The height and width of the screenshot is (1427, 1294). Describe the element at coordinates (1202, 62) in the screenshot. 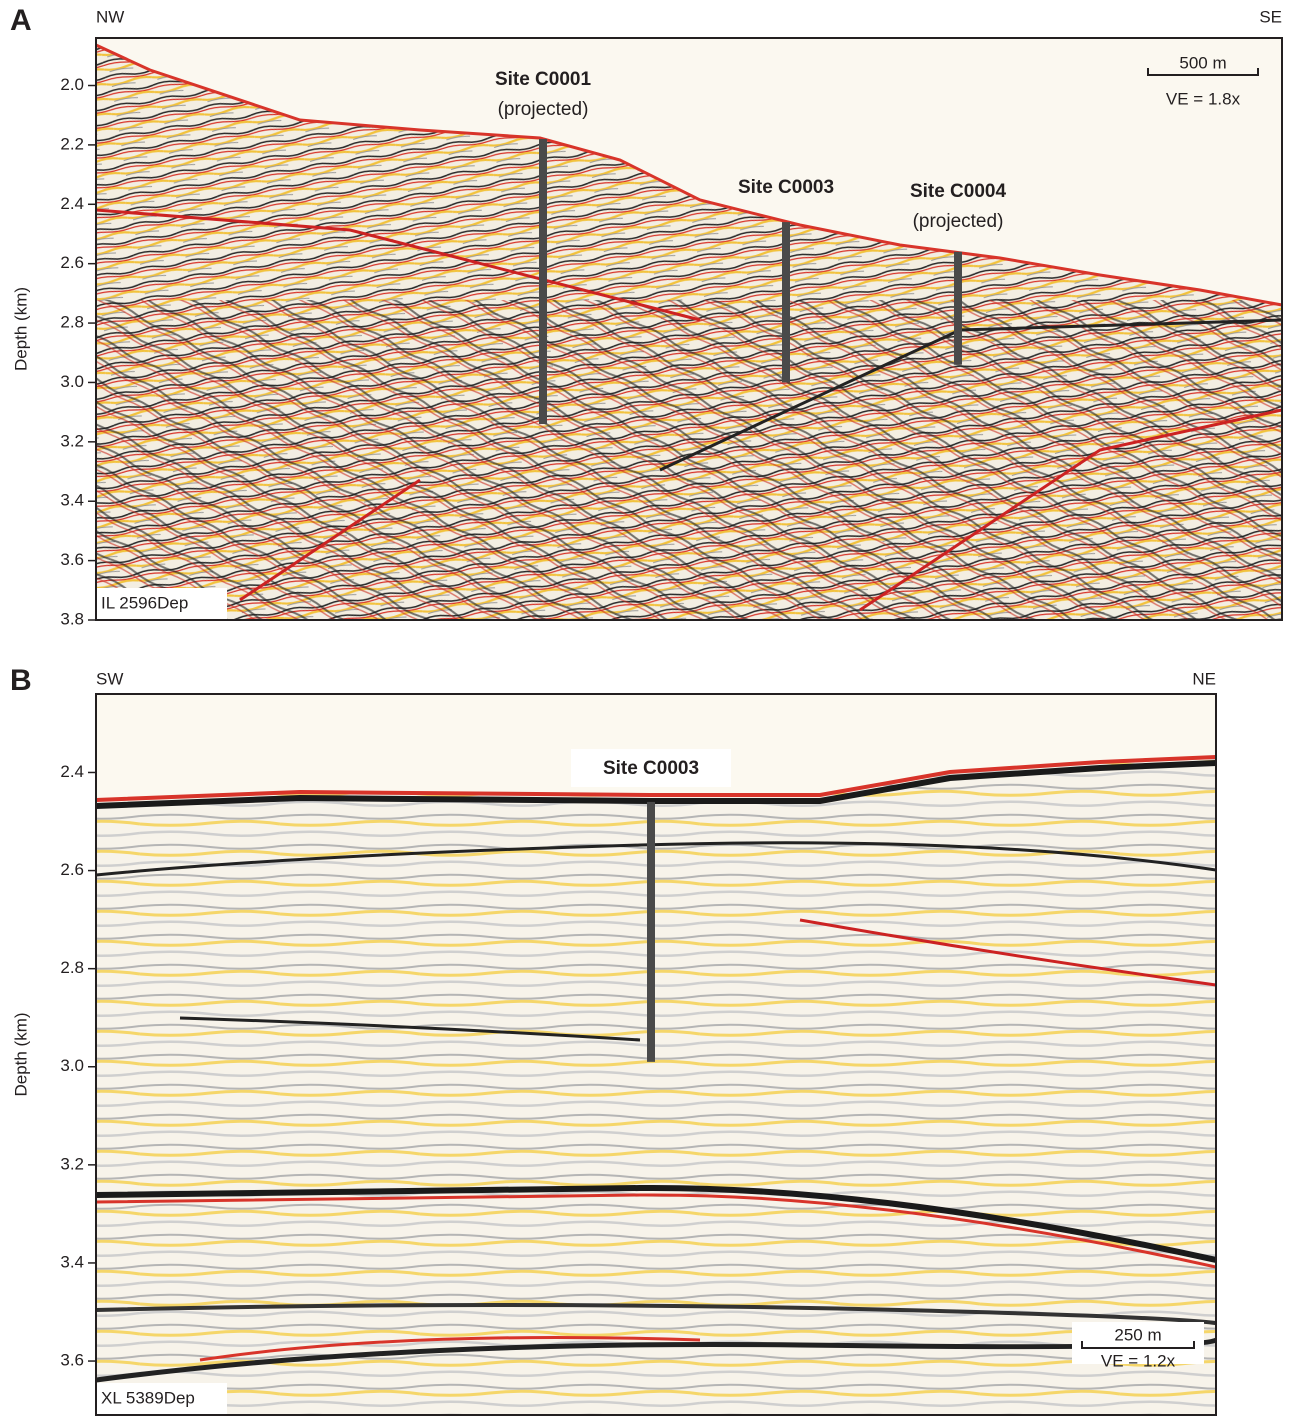

I see `scale-label: 500 m` at that location.